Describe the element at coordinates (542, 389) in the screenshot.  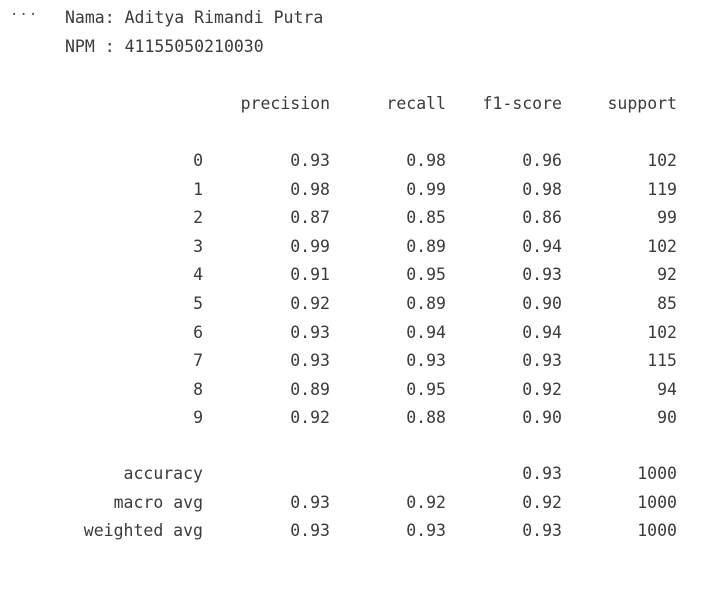
I see `cell-f1: 0.92` at that location.